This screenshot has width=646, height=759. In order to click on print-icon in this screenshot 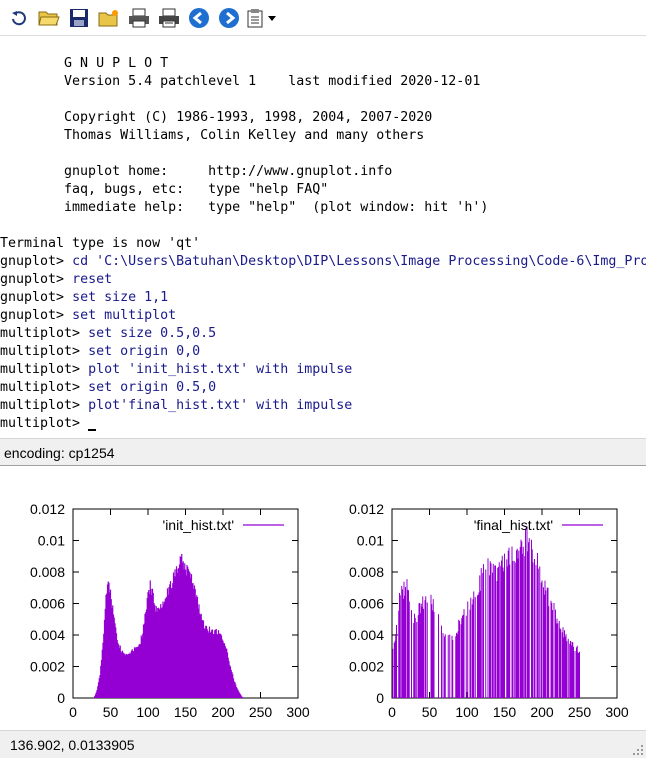, I will do `click(139, 18)`.